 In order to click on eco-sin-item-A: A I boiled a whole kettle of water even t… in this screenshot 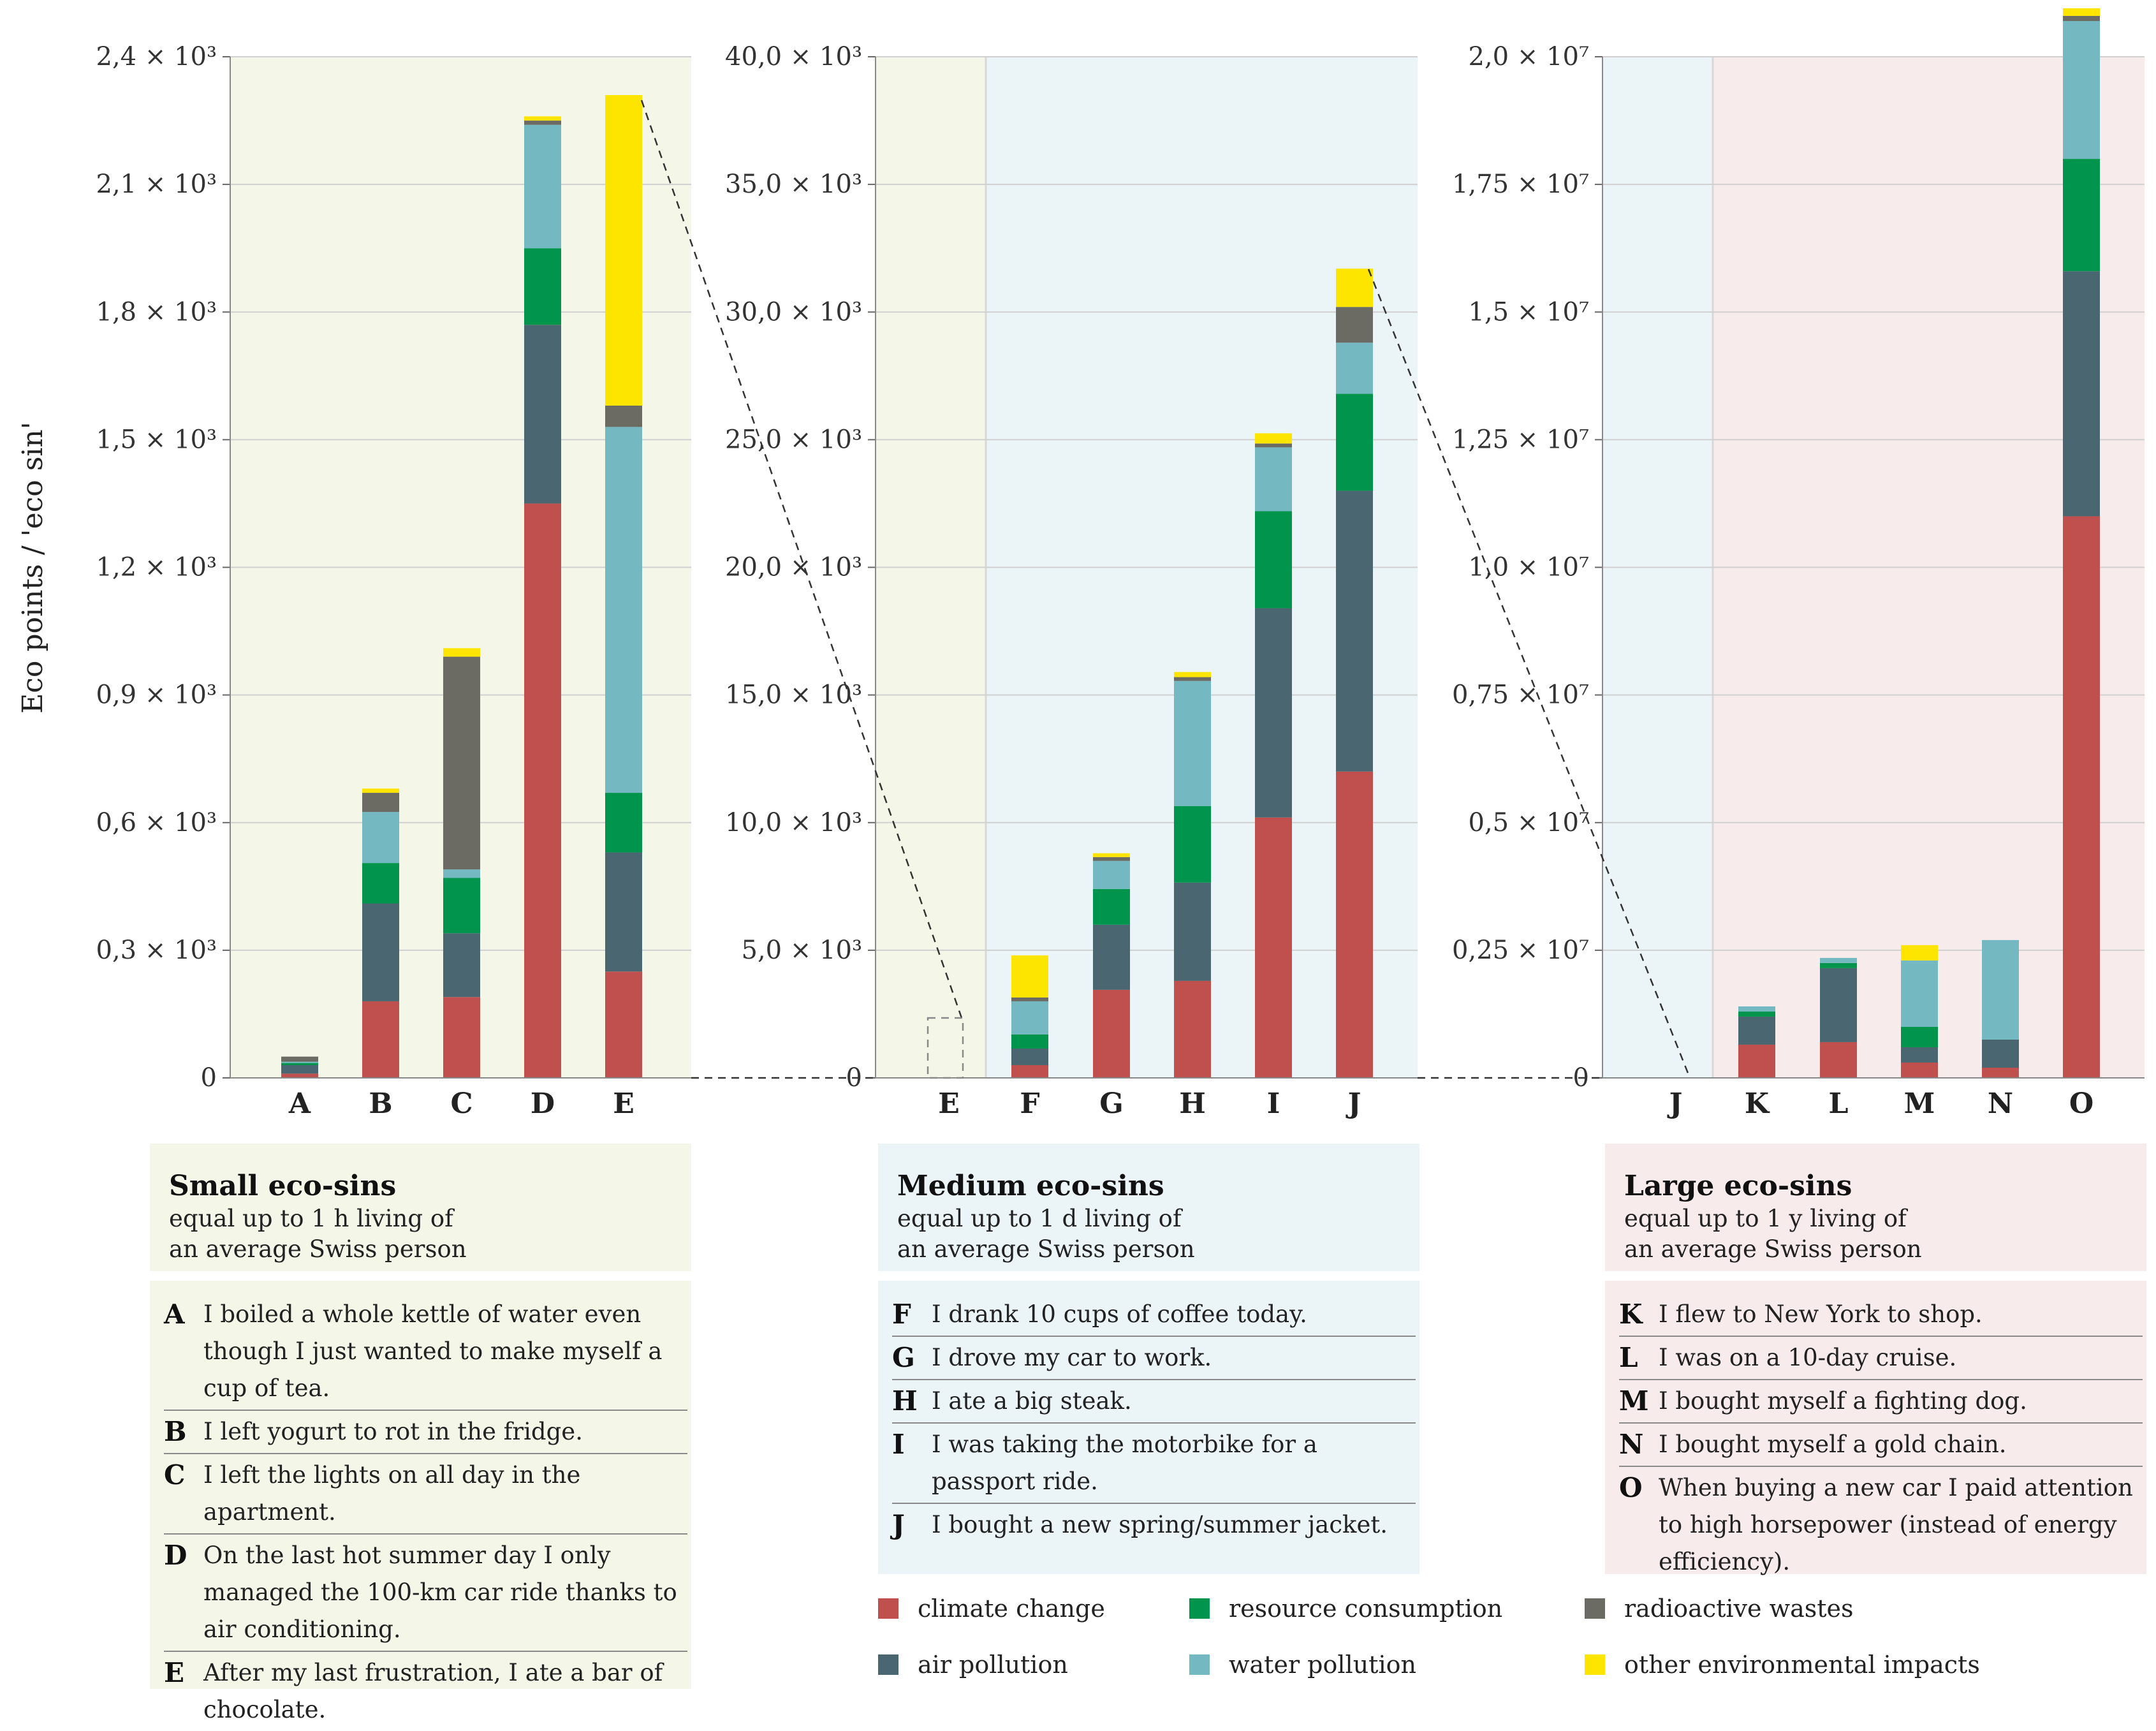, I will do `click(425, 1352)`.